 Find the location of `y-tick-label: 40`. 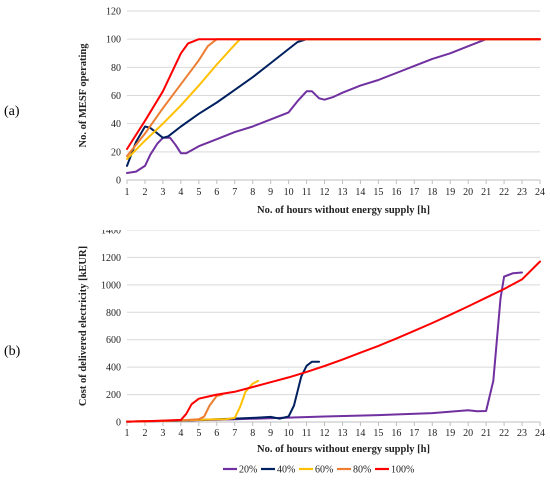

y-tick-label: 40 is located at coordinates (116, 124).